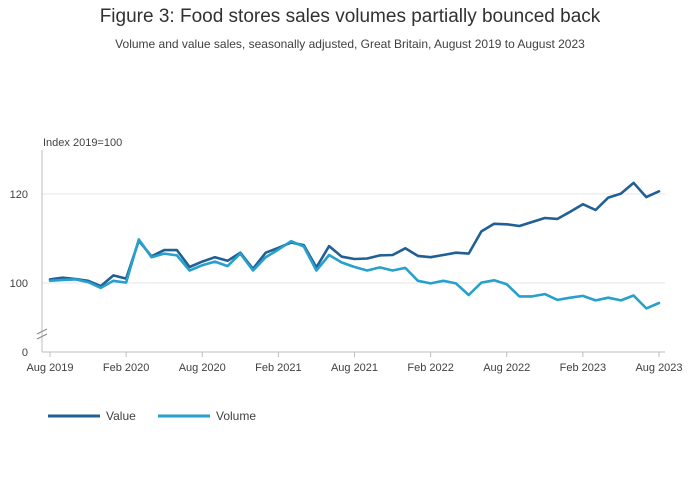  What do you see at coordinates (82, 143) in the screenshot?
I see `y-axis-label: Index 2019=100` at bounding box center [82, 143].